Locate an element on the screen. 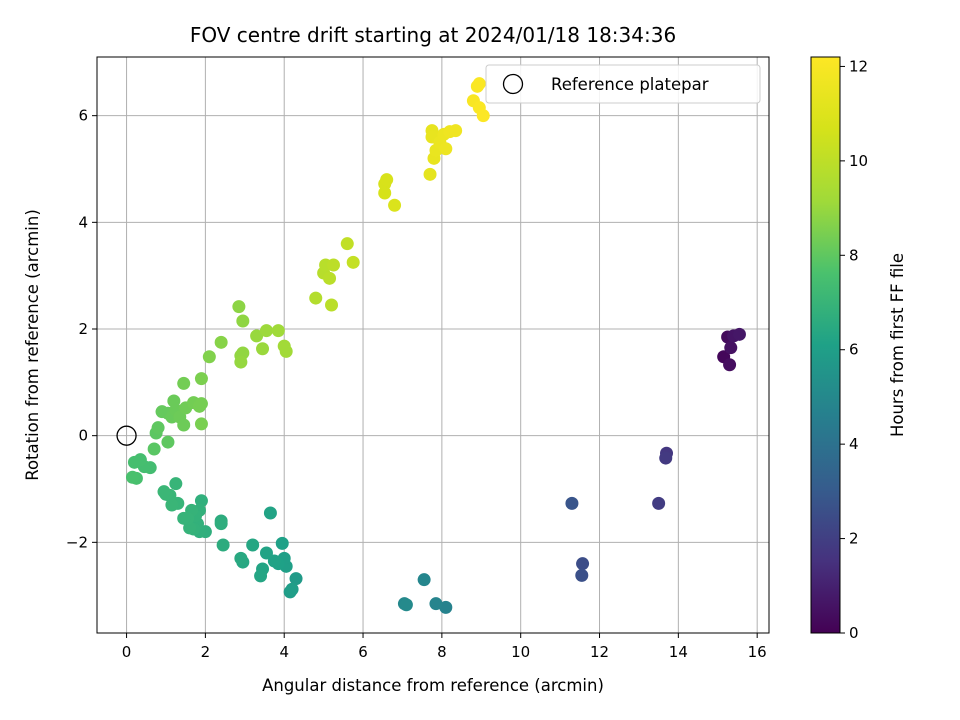  reference-point is located at coordinates (126, 435).